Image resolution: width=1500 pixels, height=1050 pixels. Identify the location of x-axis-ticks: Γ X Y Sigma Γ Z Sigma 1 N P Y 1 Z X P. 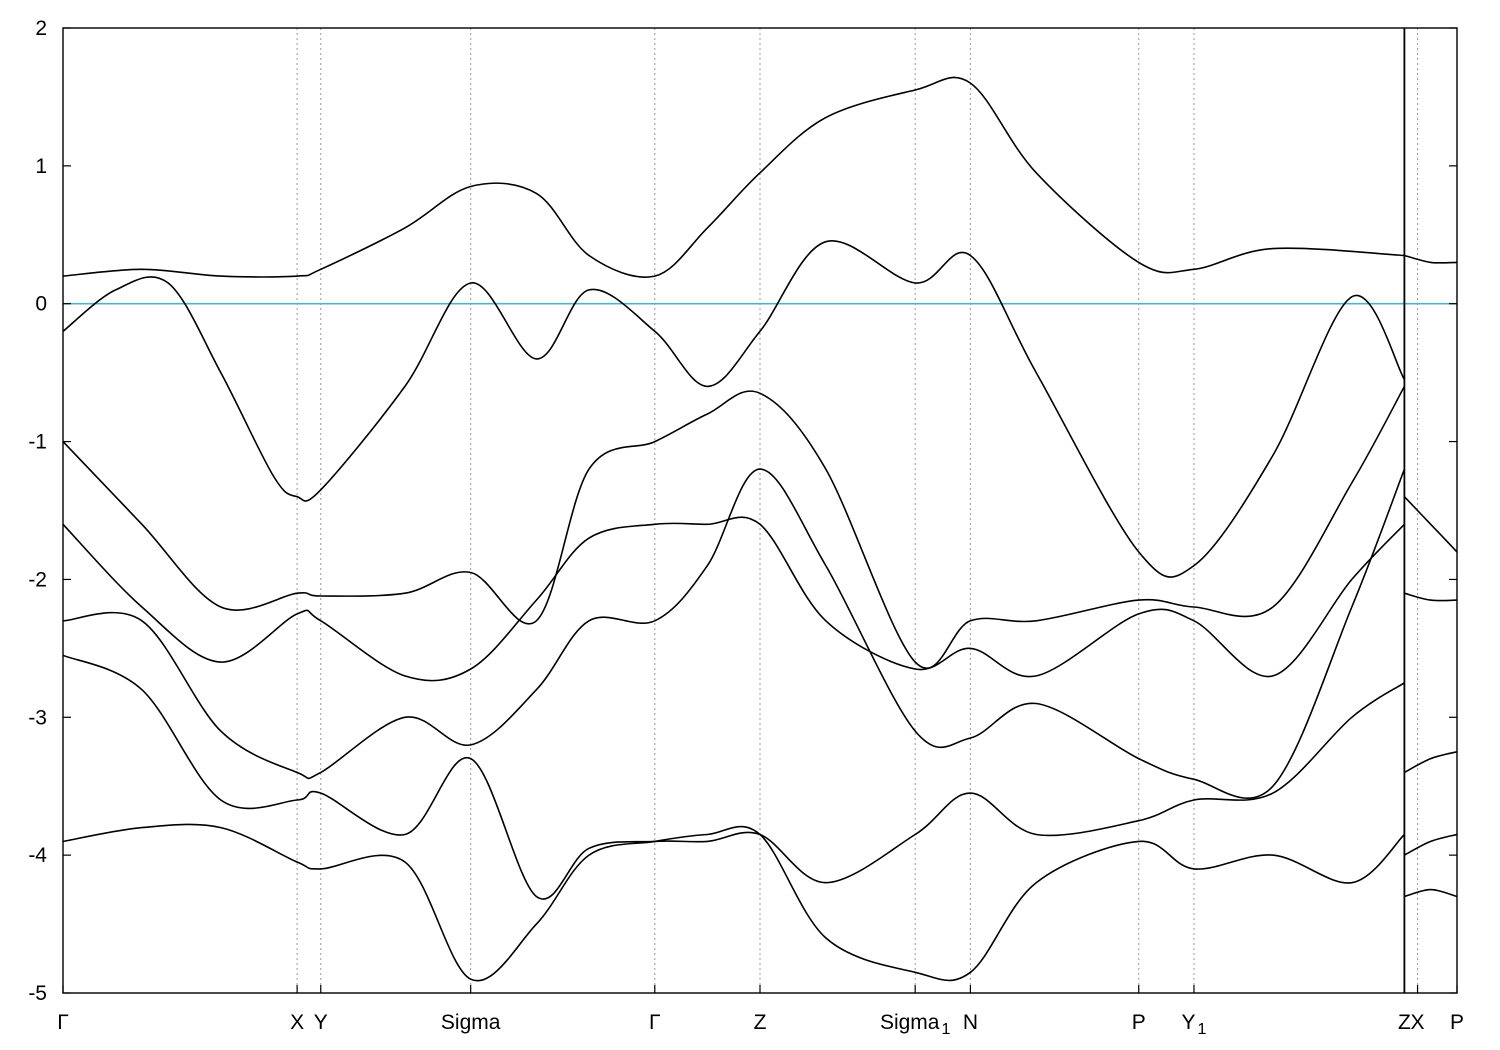
(760, 1011).